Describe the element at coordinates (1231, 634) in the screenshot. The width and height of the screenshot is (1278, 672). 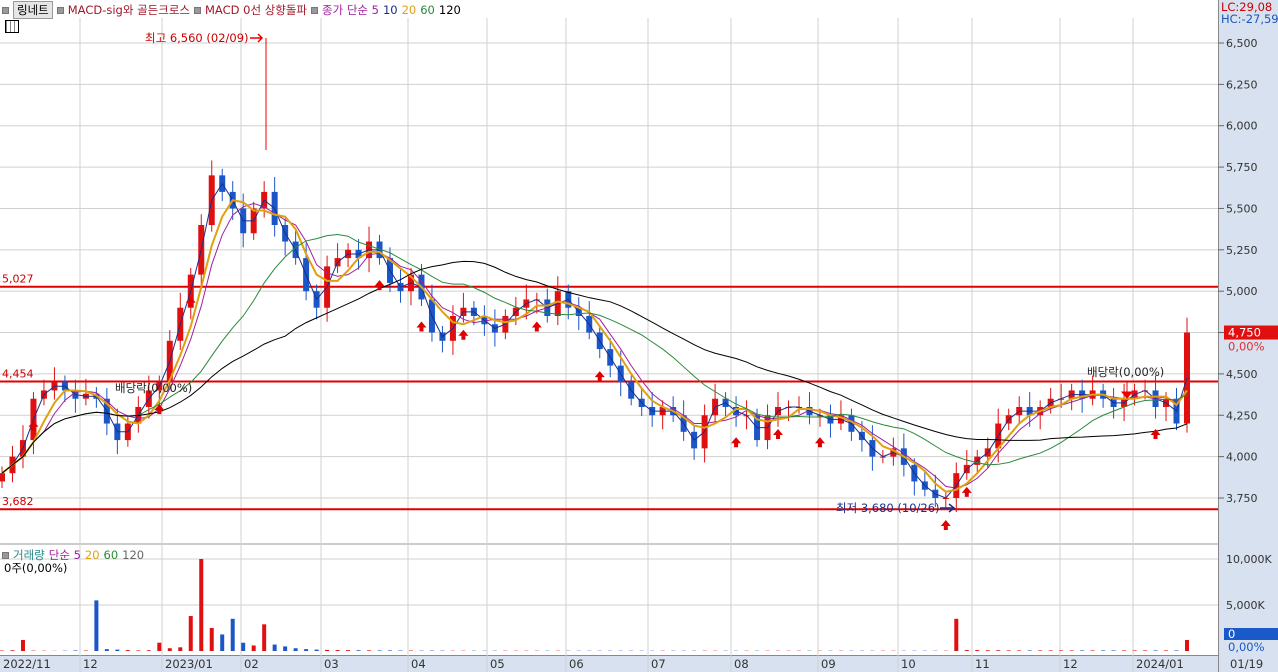
I see `volume-current: 0` at that location.